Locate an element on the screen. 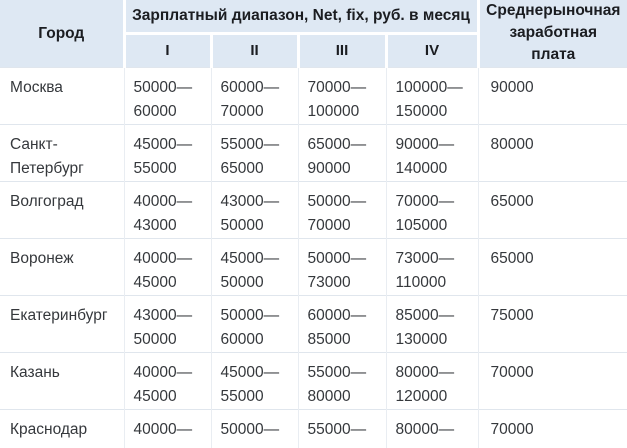  header-quartile-1: I is located at coordinates (168, 50).